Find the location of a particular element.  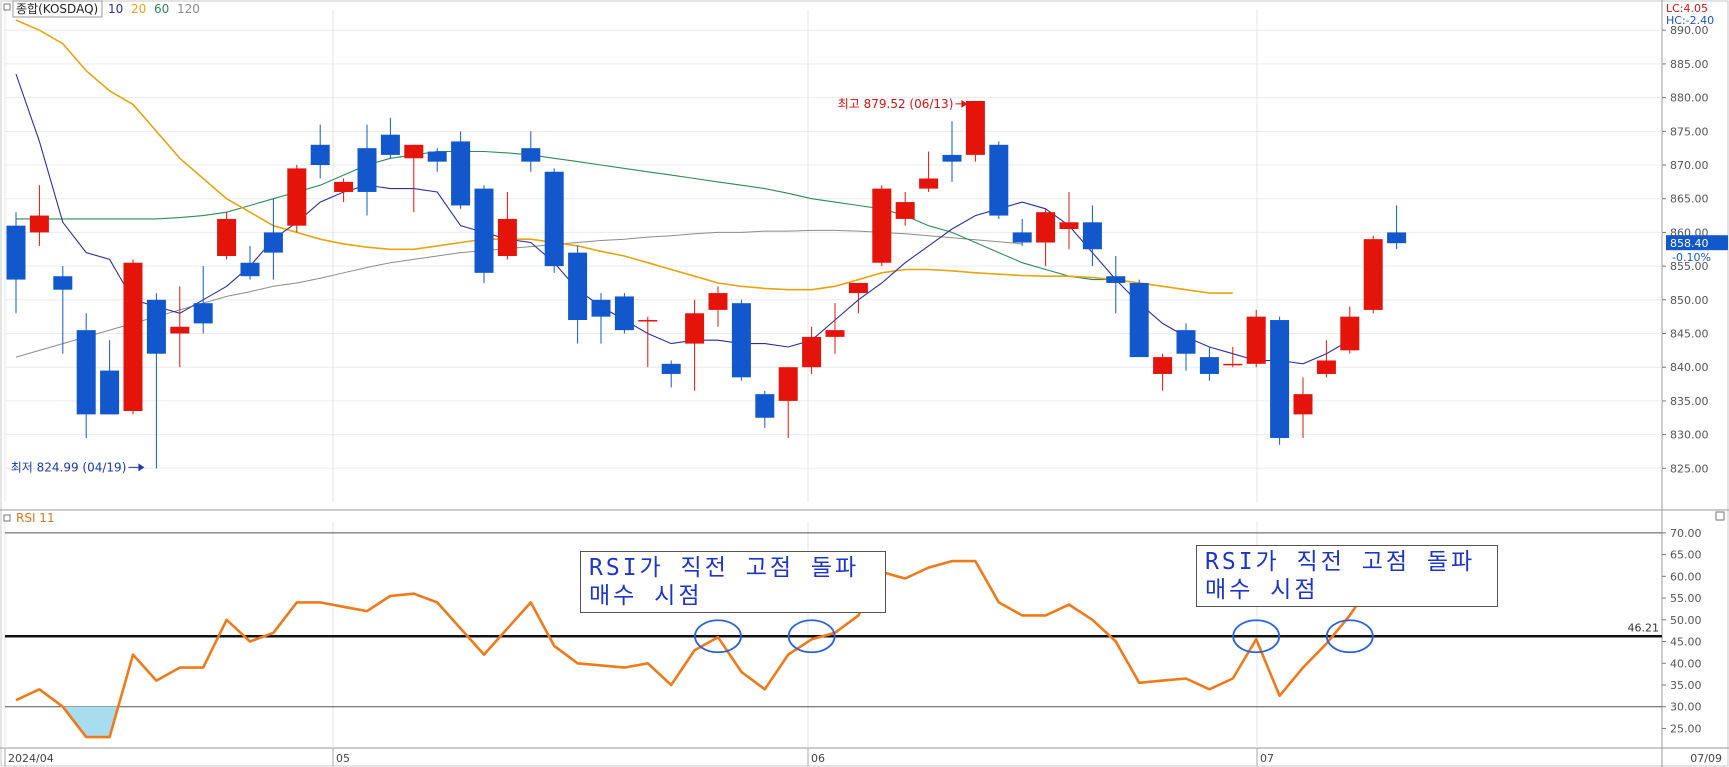

y-tick-label: 825.00 is located at coordinates (1689, 468).